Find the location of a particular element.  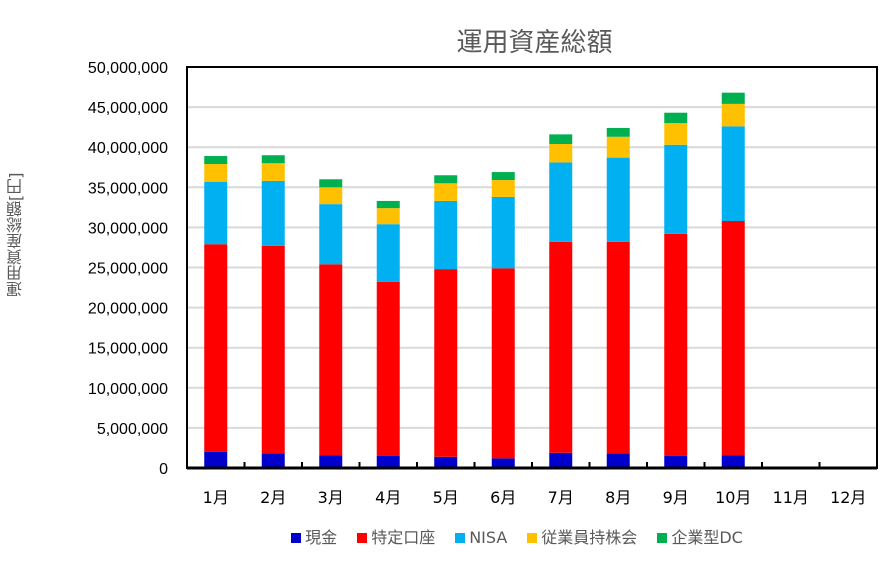

legend-label: NISA is located at coordinates (488, 537).